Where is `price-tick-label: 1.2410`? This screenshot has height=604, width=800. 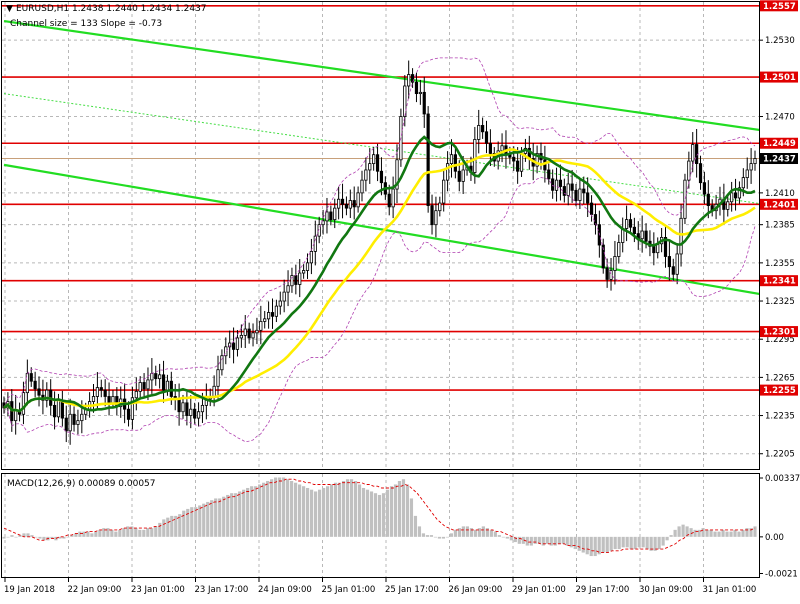 price-tick-label: 1.2410 is located at coordinates (780, 194).